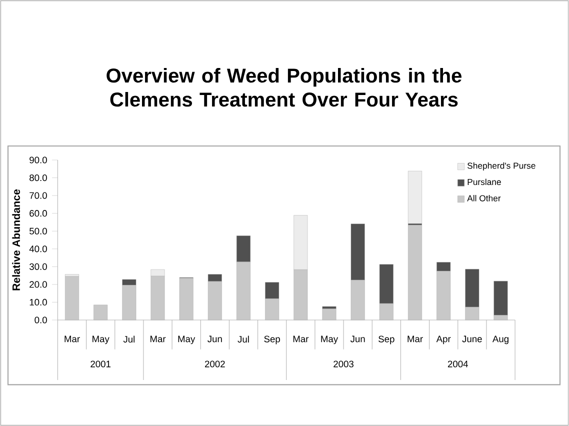  What do you see at coordinates (458, 364) in the screenshot?
I see `text: 2004` at bounding box center [458, 364].